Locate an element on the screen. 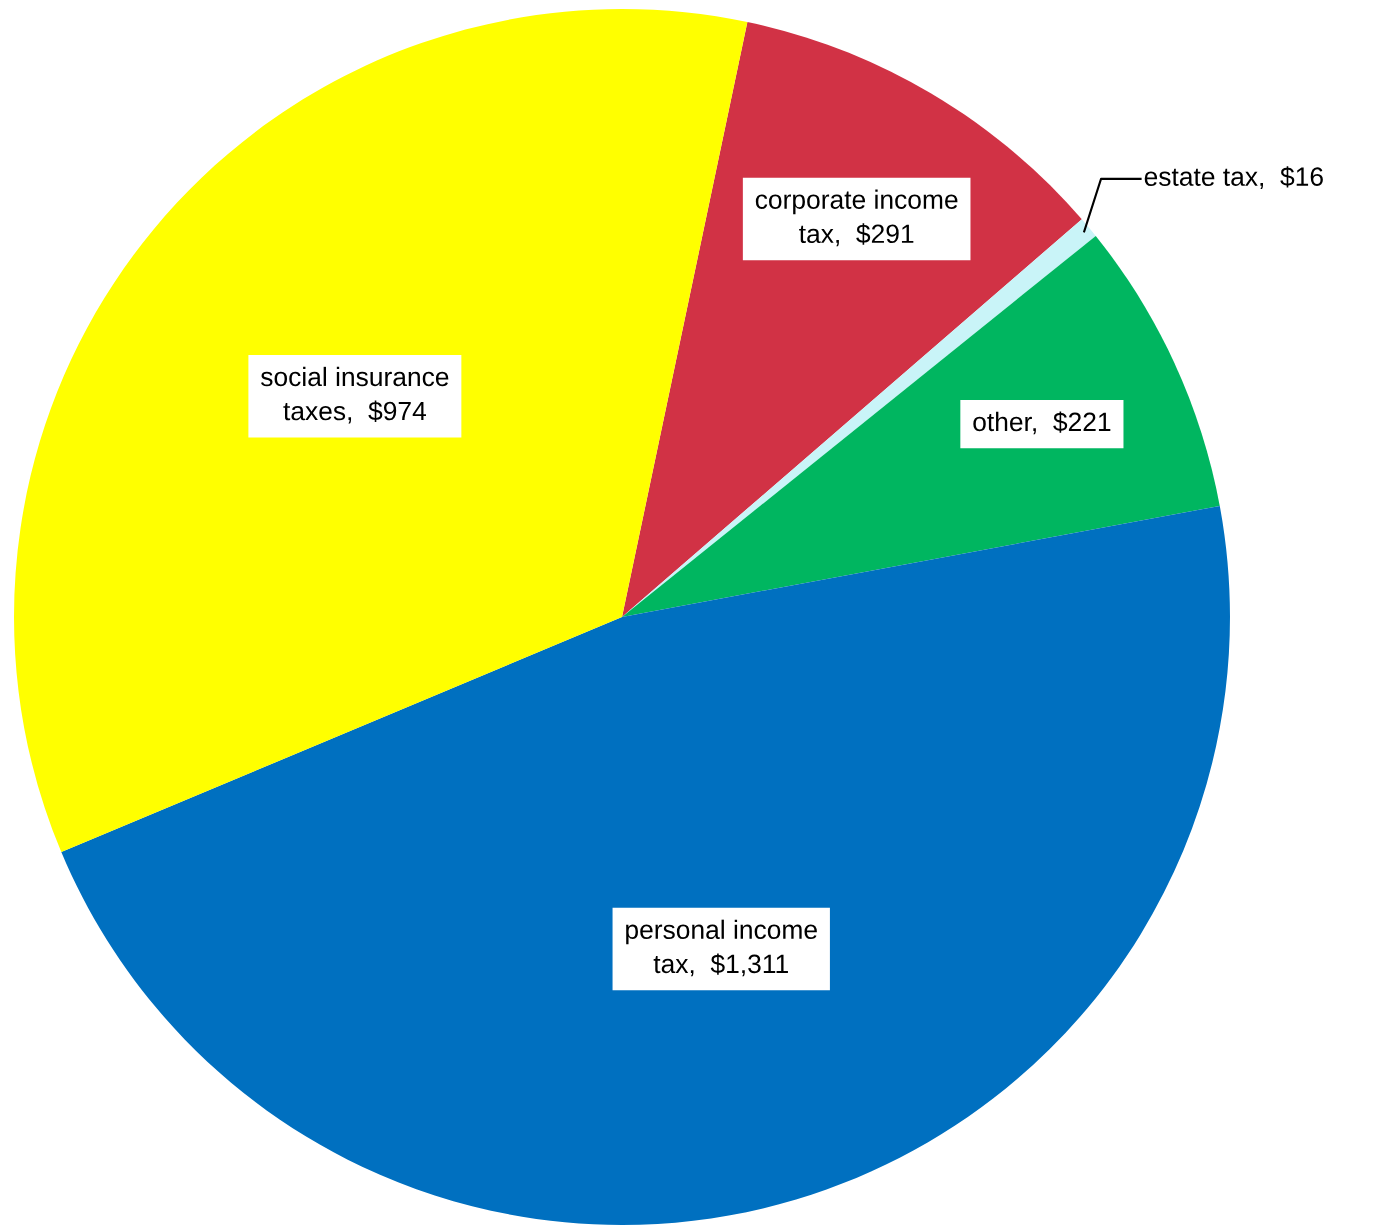 This screenshot has width=1389, height=1226. slice-label: estate tax, $16 is located at coordinates (1233, 178).